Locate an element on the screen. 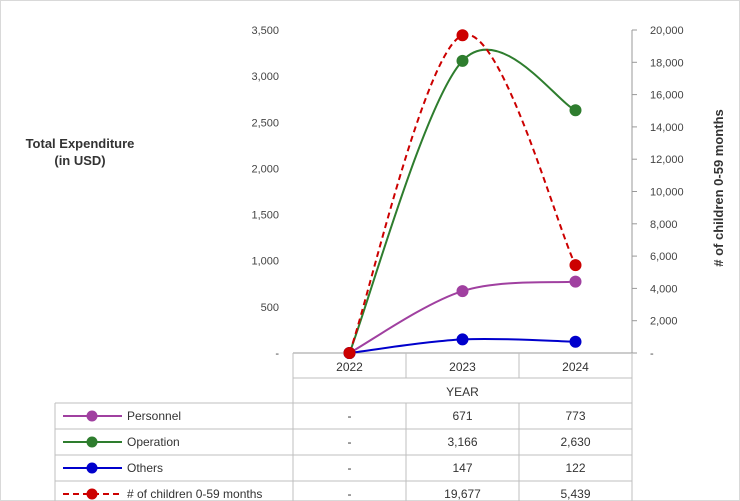 This screenshot has height=501, width=740. y-tick-label: 500 is located at coordinates (270, 308).